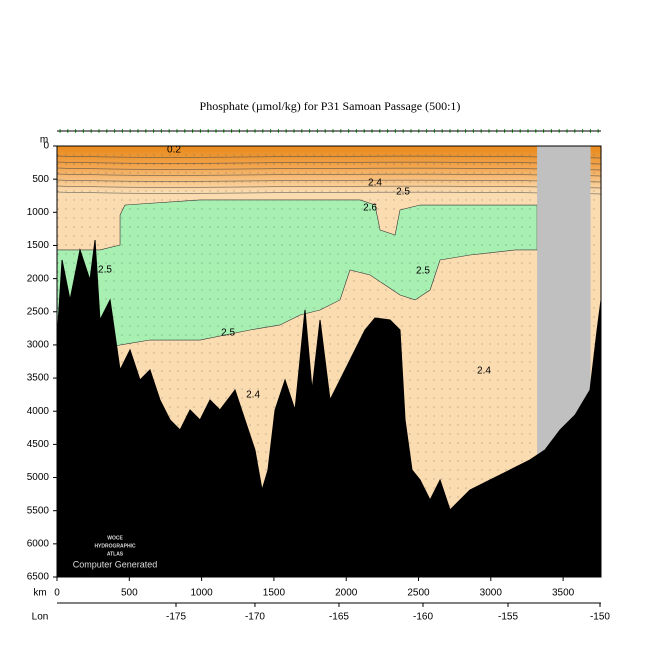 This screenshot has width=650, height=650. Describe the element at coordinates (38, 345) in the screenshot. I see `y-tick-label: 3000` at that location.